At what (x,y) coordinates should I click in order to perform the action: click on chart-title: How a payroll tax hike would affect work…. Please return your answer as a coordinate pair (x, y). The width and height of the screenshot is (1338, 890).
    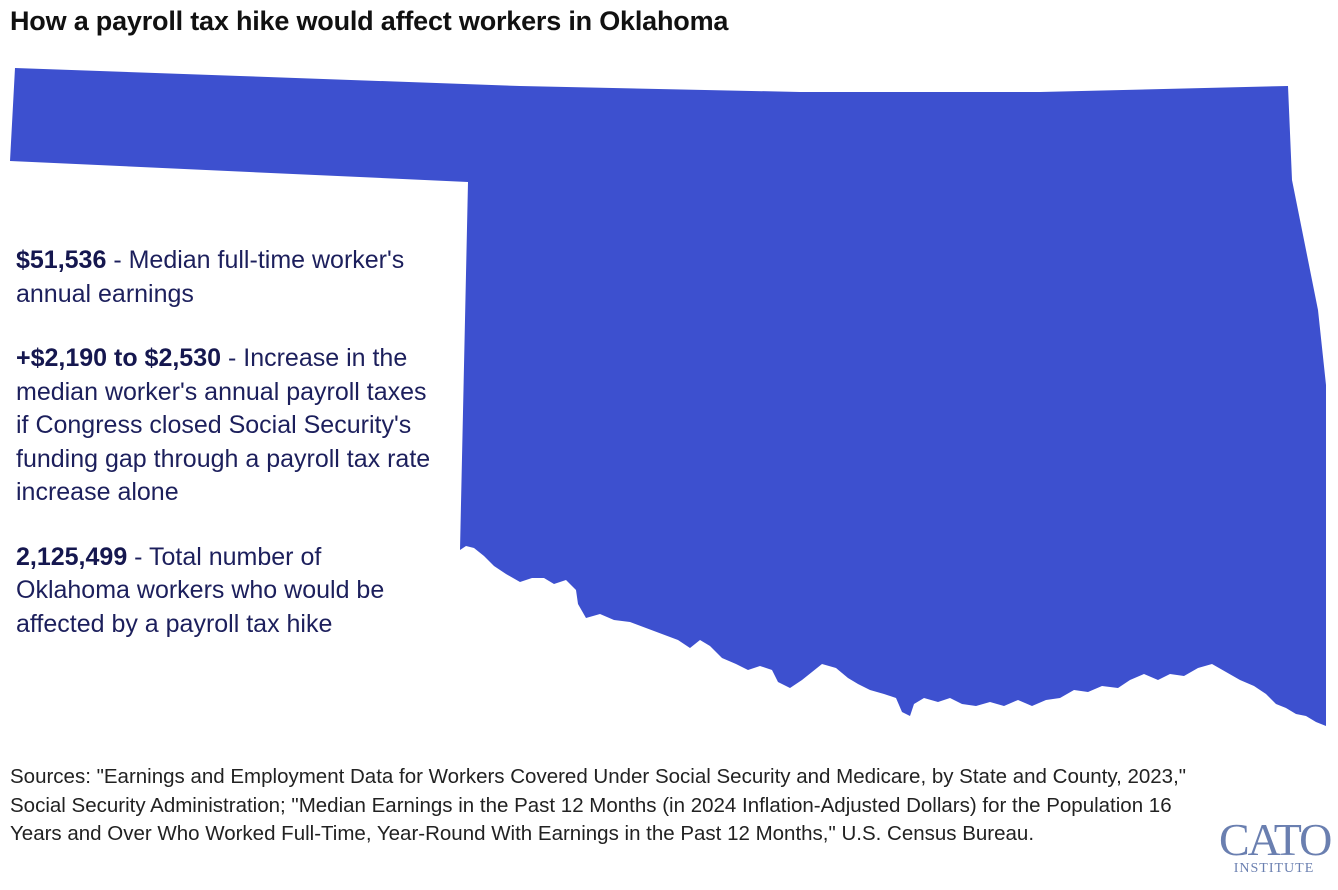
    Looking at the image, I should click on (369, 21).